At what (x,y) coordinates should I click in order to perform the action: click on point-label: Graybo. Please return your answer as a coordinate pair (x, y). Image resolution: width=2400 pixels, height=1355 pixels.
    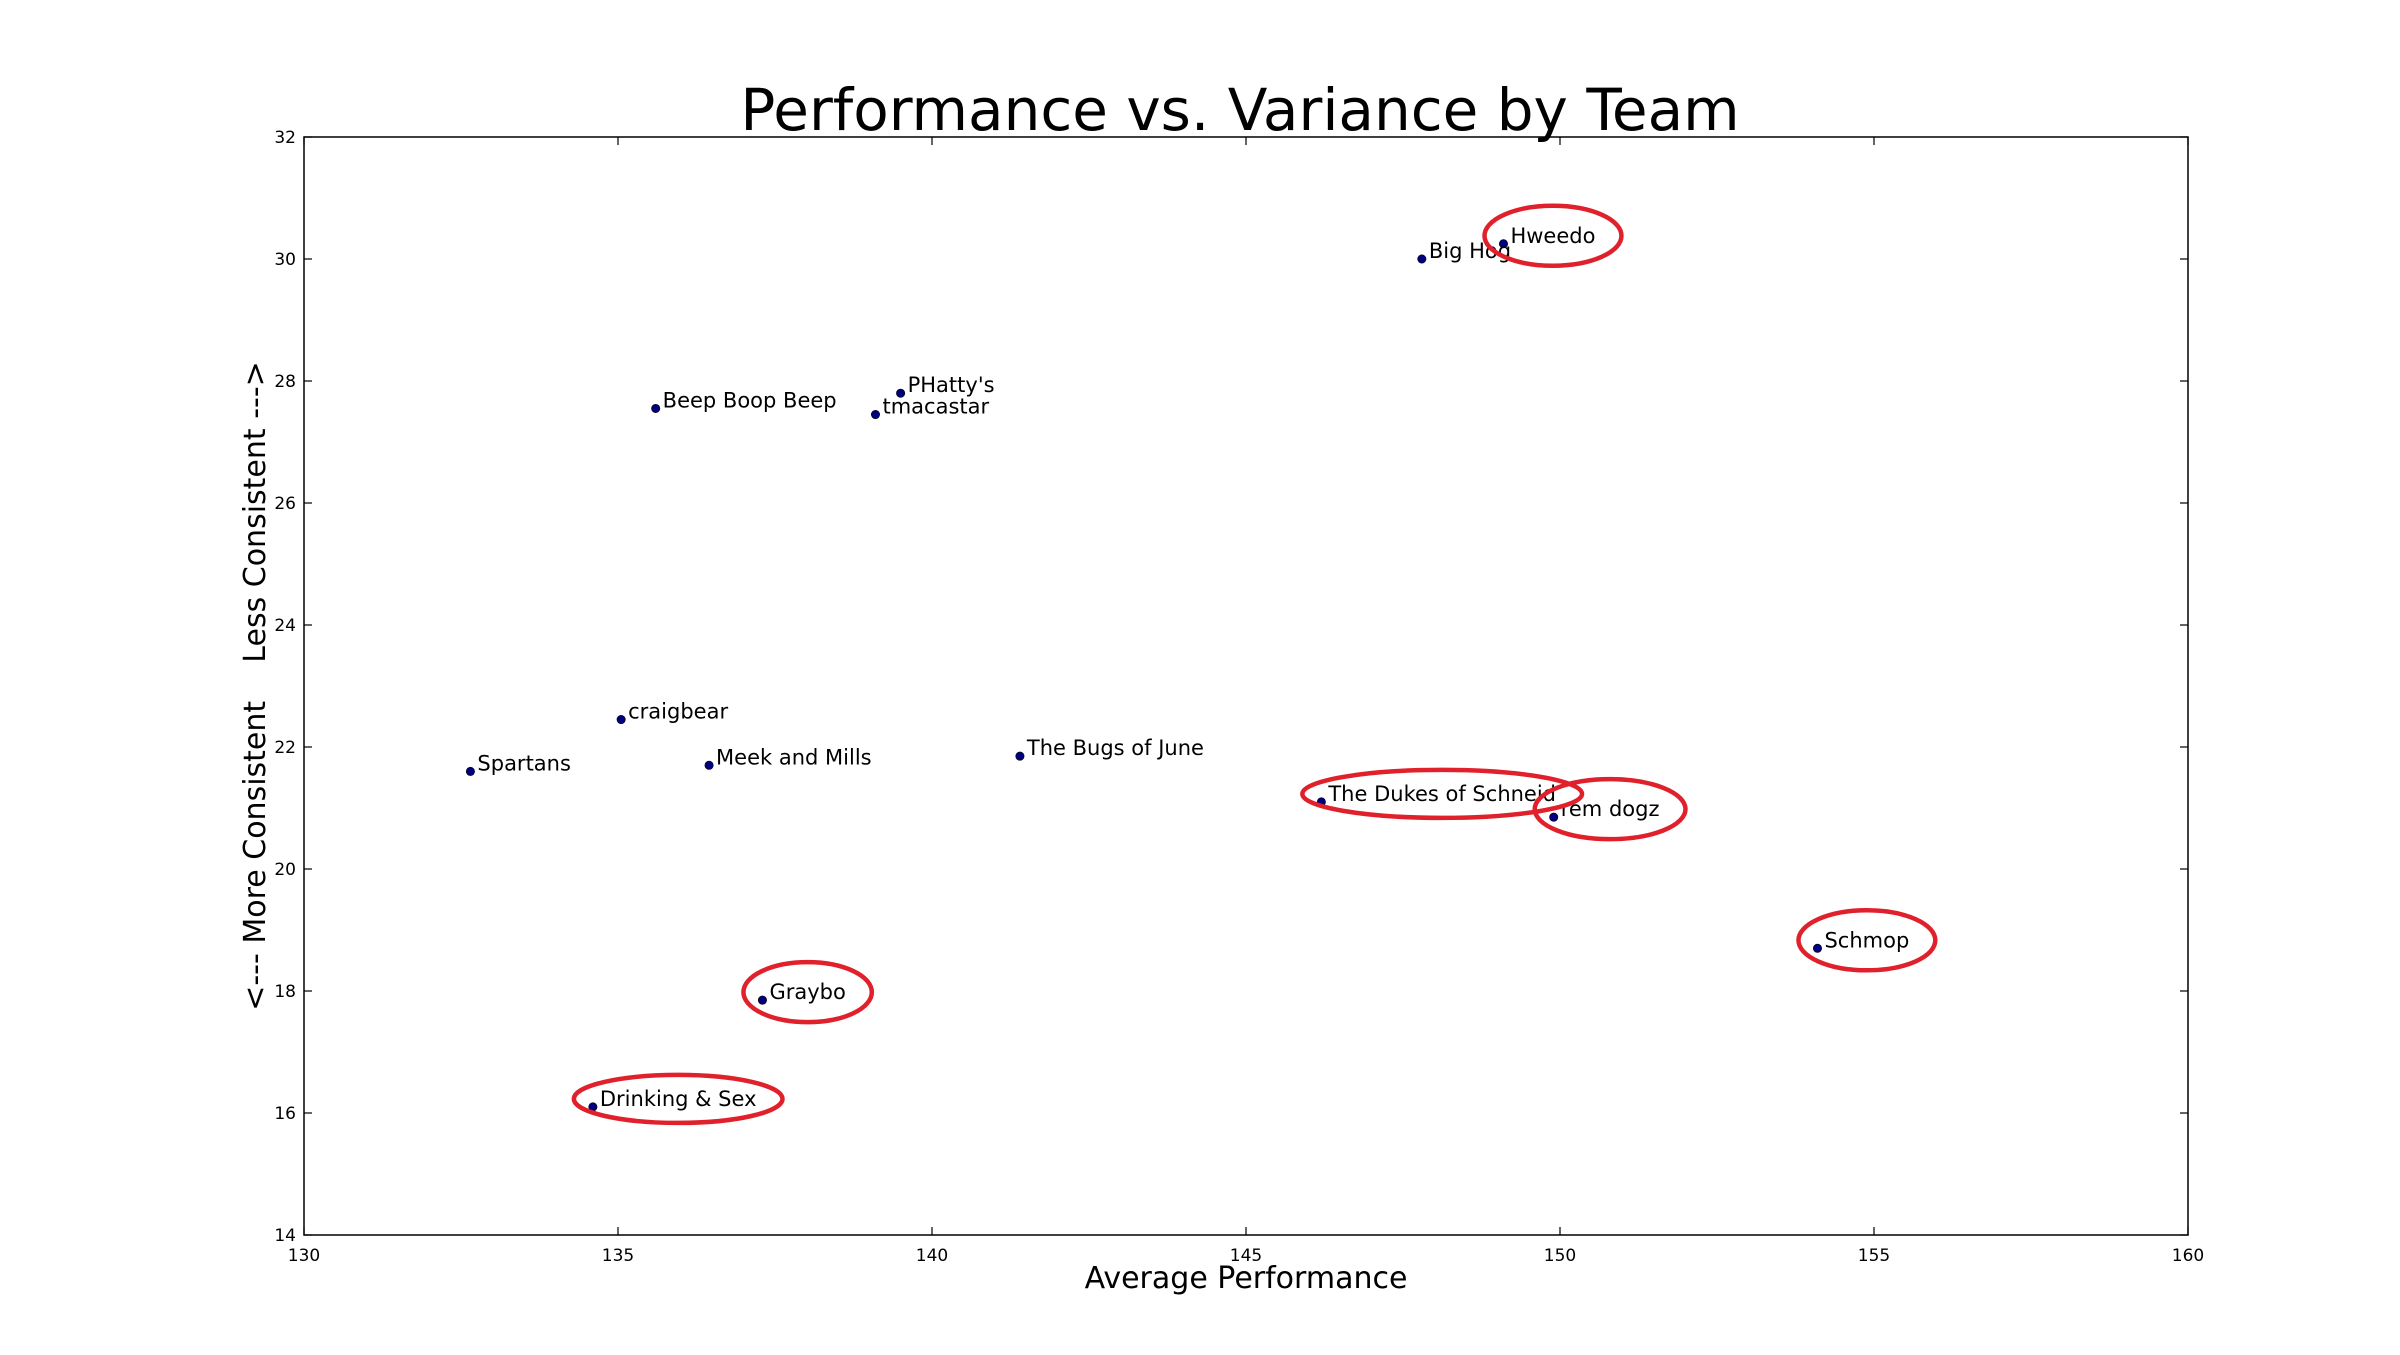
    Looking at the image, I should click on (807, 992).